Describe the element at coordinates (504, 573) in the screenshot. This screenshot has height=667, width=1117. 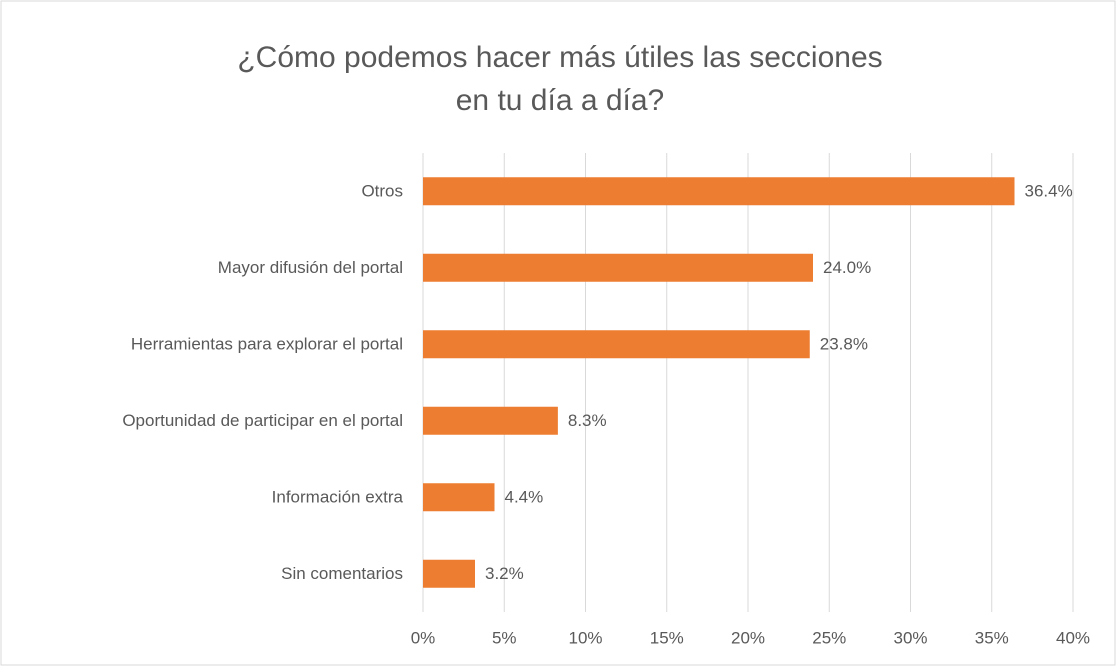
I see `data-label: 3.2%` at that location.